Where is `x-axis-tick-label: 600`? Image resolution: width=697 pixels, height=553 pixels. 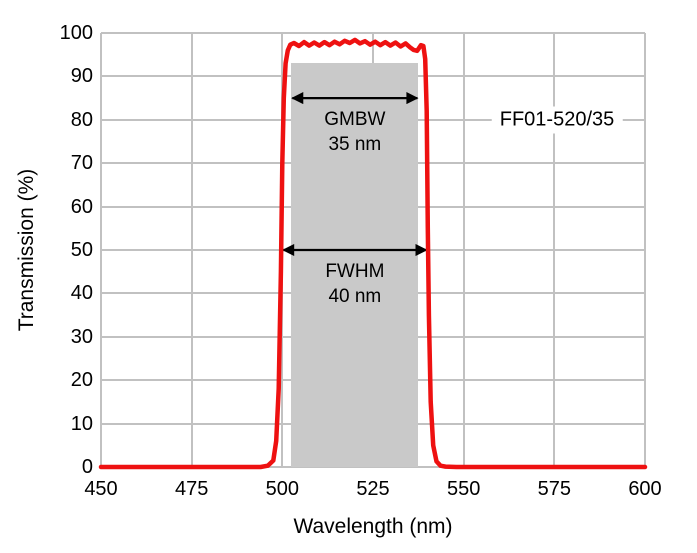 x-axis-tick-label: 600 is located at coordinates (645, 489).